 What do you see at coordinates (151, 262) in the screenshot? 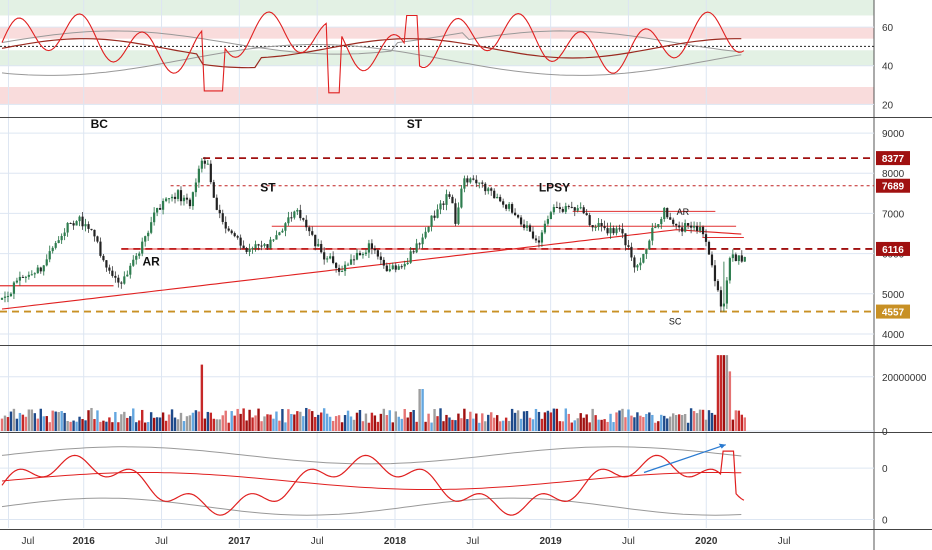
I see `annotation-ar: AR` at bounding box center [151, 262].